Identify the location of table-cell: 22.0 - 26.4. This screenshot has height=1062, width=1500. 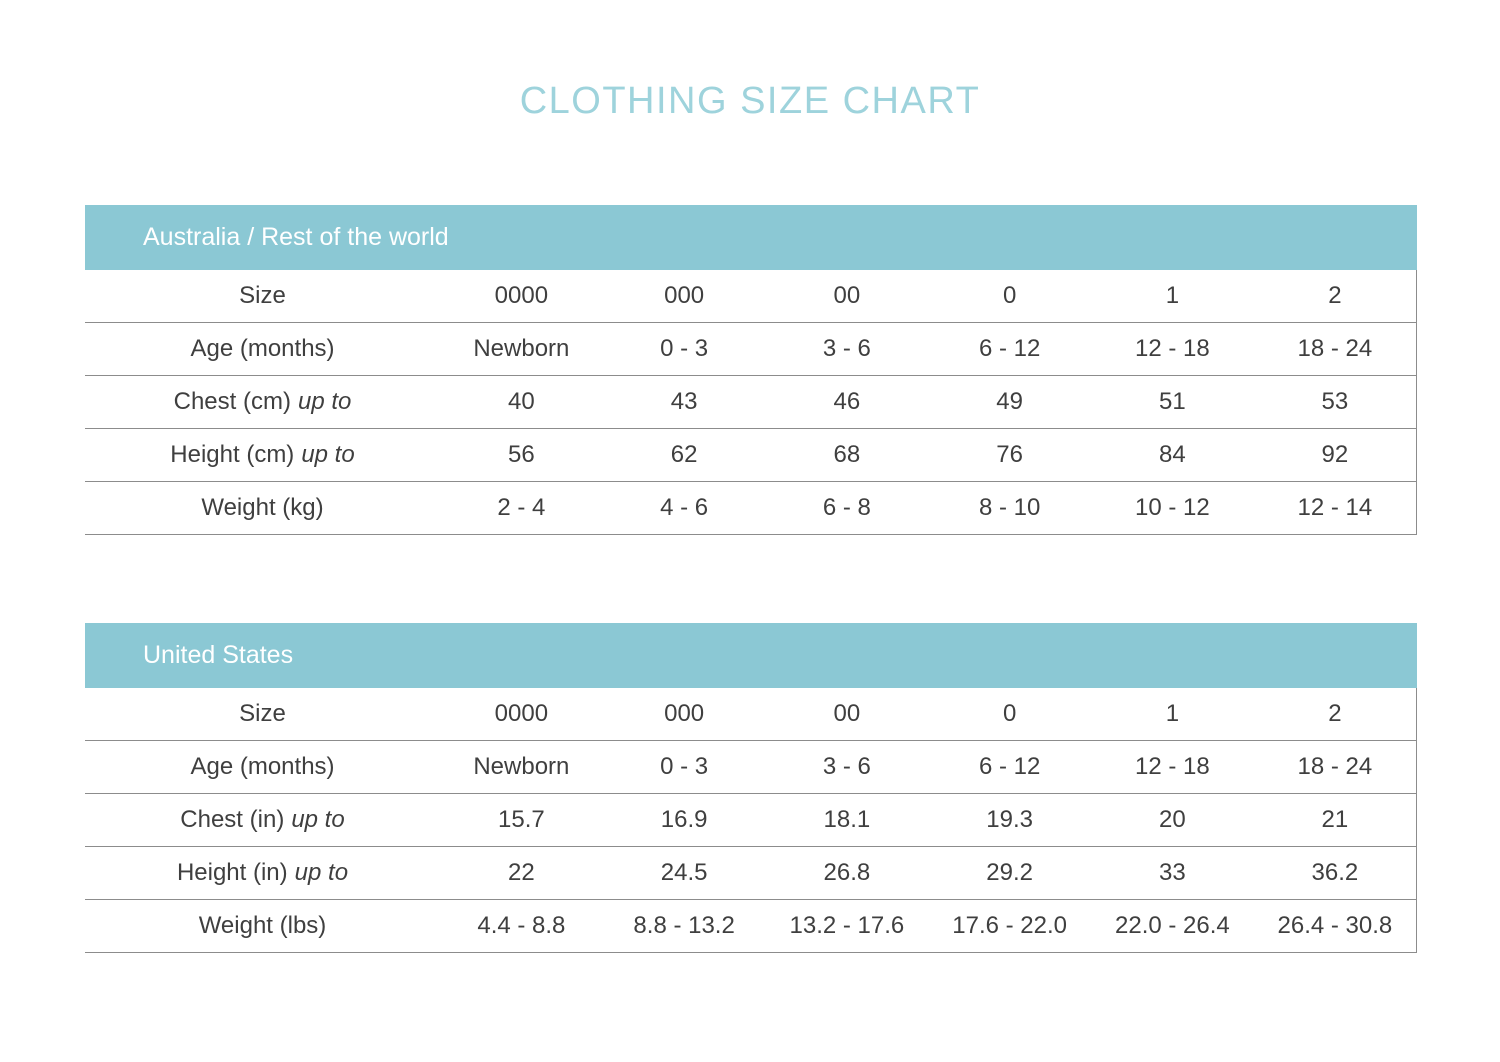
(1172, 926).